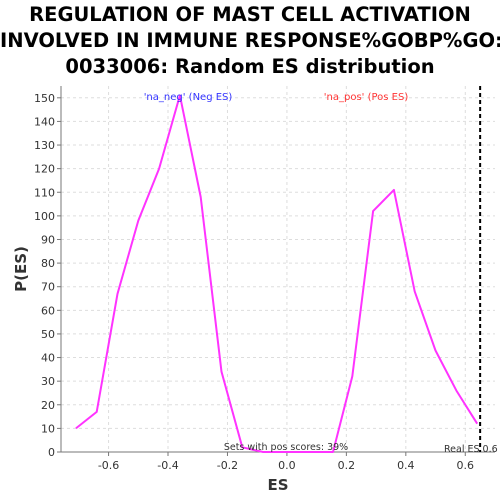  I want to click on x-tick-label: -0.4, so click(167, 465).